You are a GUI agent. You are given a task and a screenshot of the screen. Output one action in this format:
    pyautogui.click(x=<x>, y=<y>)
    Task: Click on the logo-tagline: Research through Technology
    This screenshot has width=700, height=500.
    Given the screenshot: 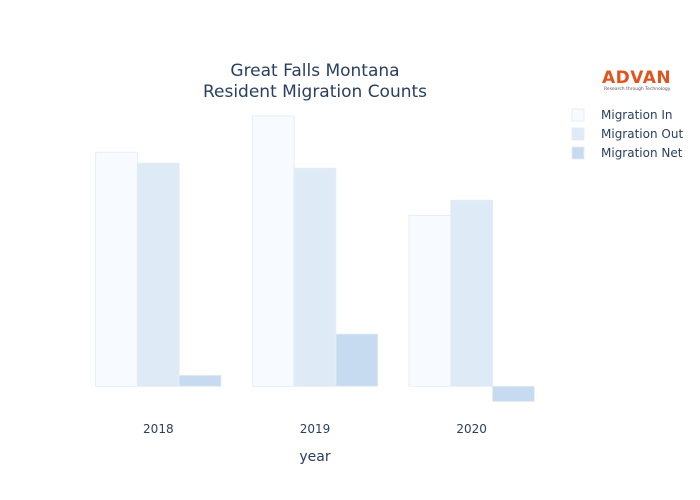 What is the action you would take?
    pyautogui.click(x=637, y=89)
    